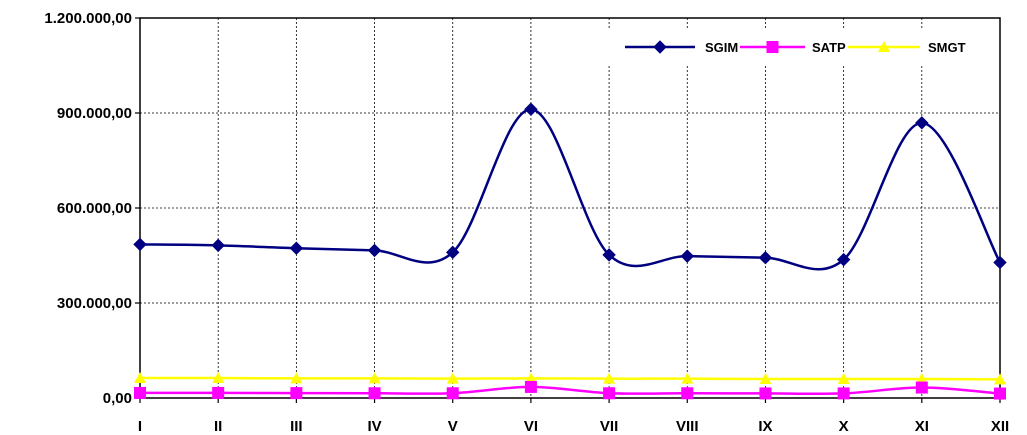 Image resolution: width=1027 pixels, height=435 pixels. Describe the element at coordinates (94, 113) in the screenshot. I see `y-tick-label: 900.000,00` at that location.